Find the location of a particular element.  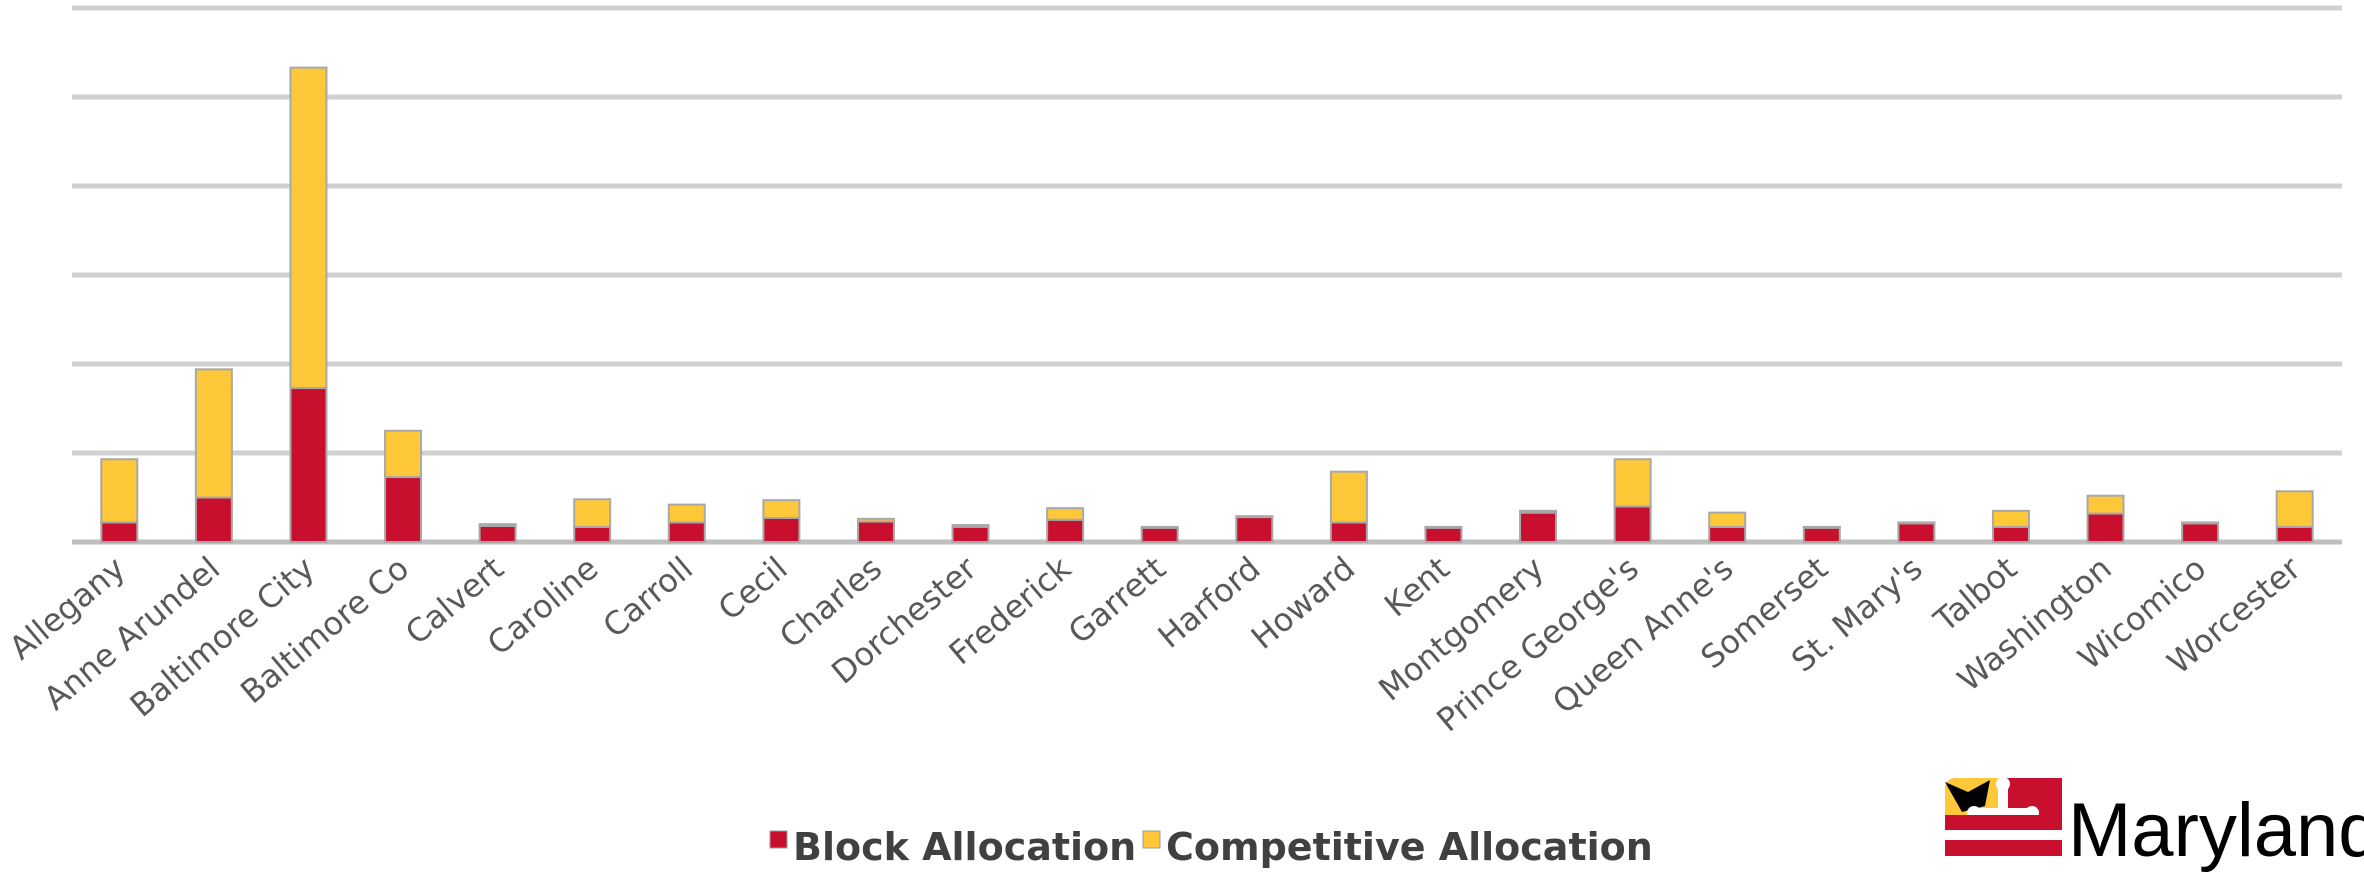

maryland-logo: Maryland is located at coordinates (2154, 824).